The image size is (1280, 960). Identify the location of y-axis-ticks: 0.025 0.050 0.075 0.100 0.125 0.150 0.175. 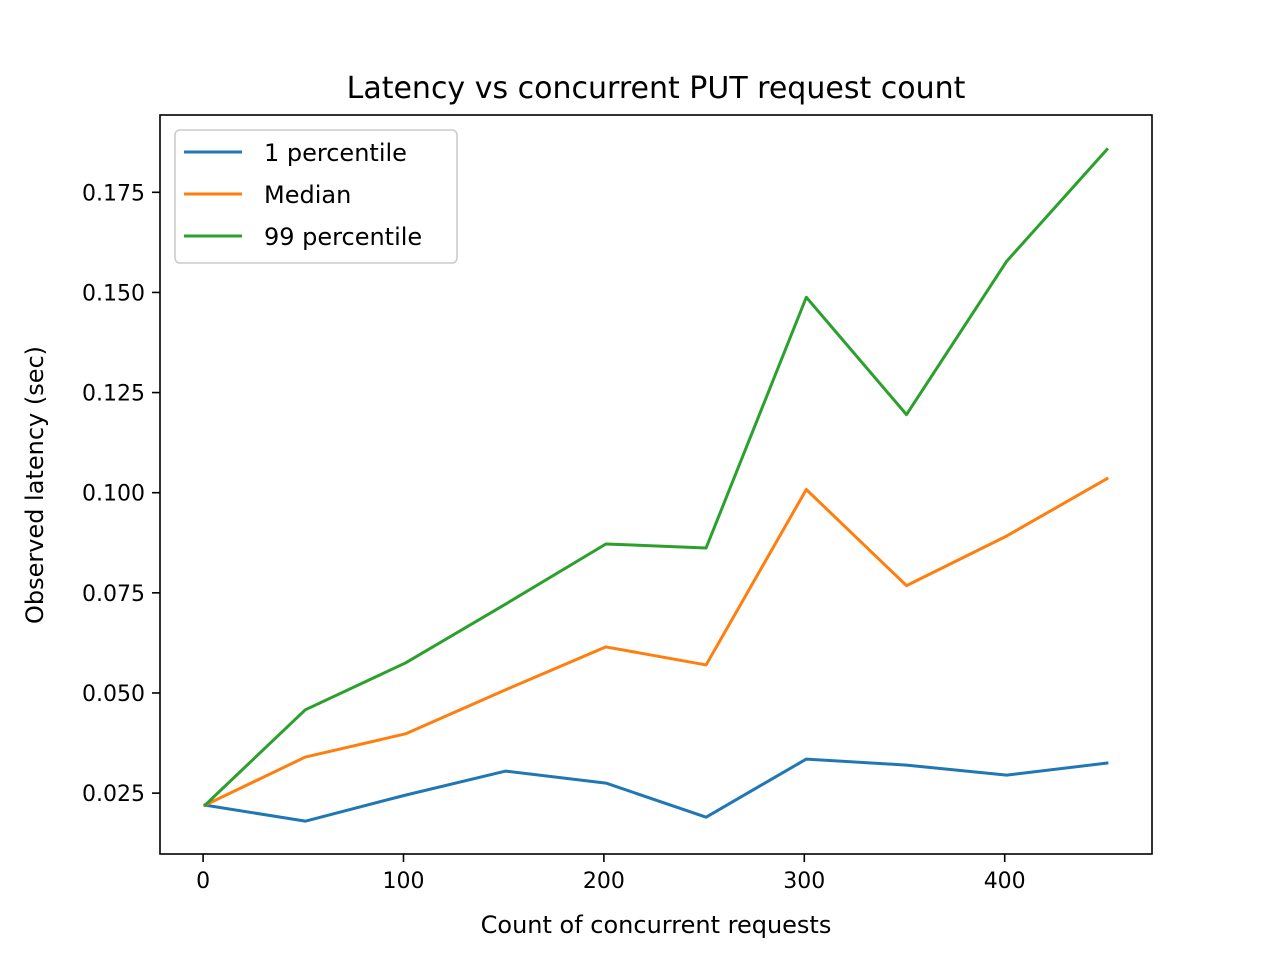
(121, 494).